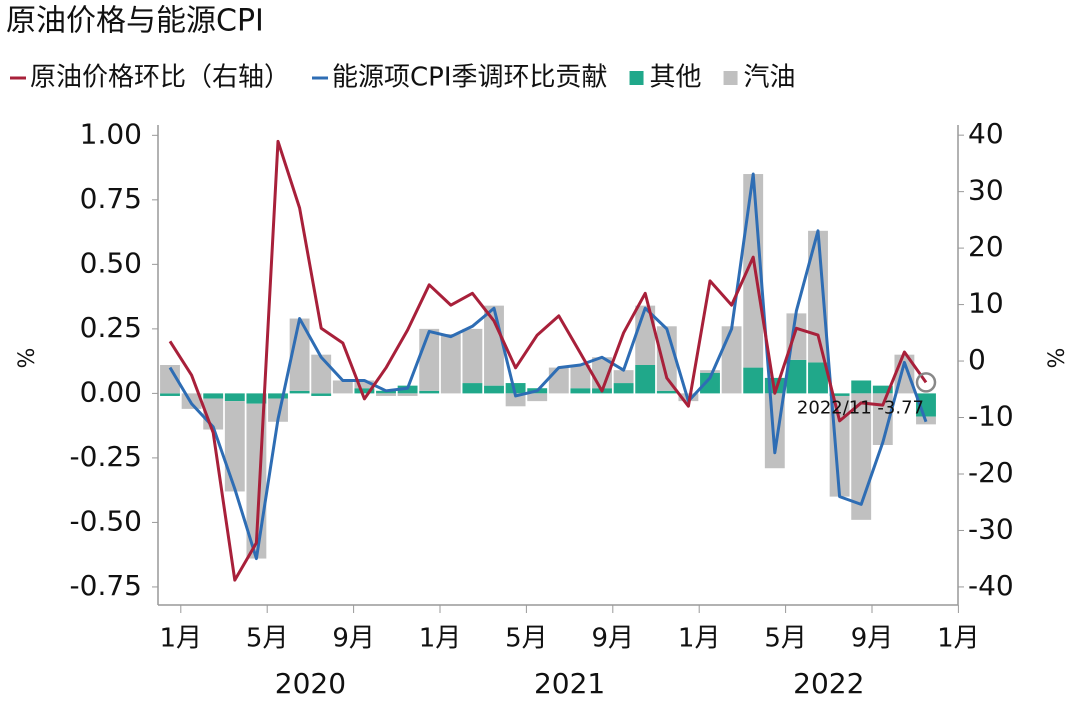 This screenshot has width=1080, height=701. Describe the element at coordinates (991, 528) in the screenshot. I see `y2-tick-label: -30` at that location.